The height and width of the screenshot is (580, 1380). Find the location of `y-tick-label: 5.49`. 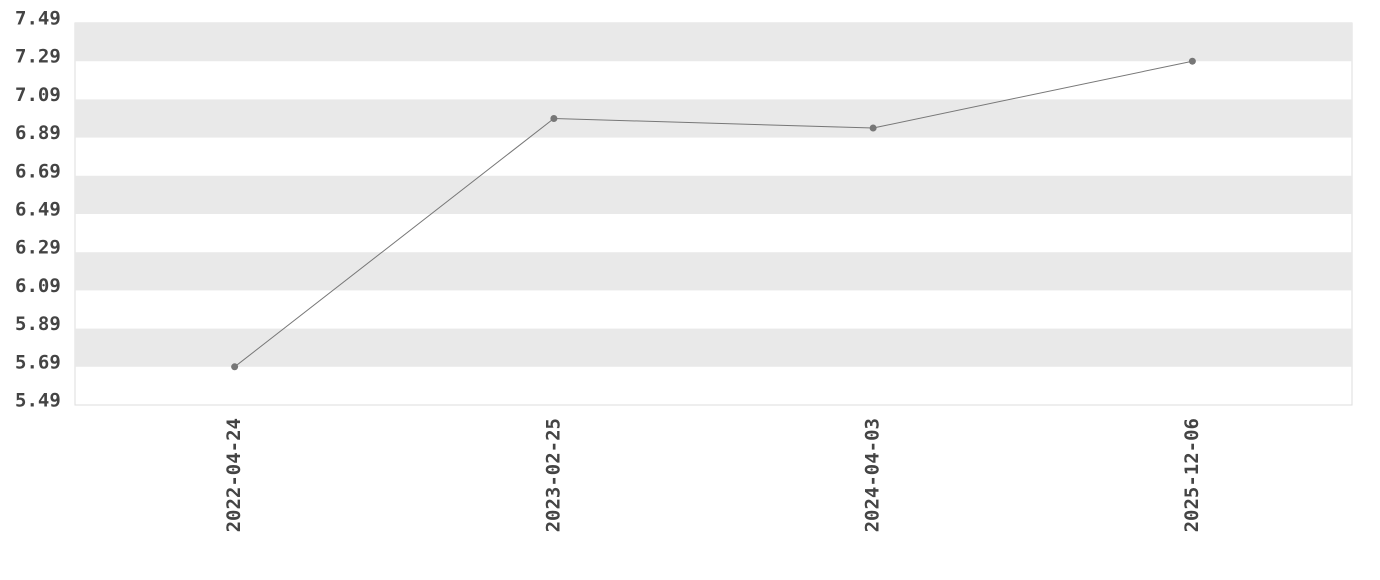

y-tick-label: 5.49 is located at coordinates (38, 401).